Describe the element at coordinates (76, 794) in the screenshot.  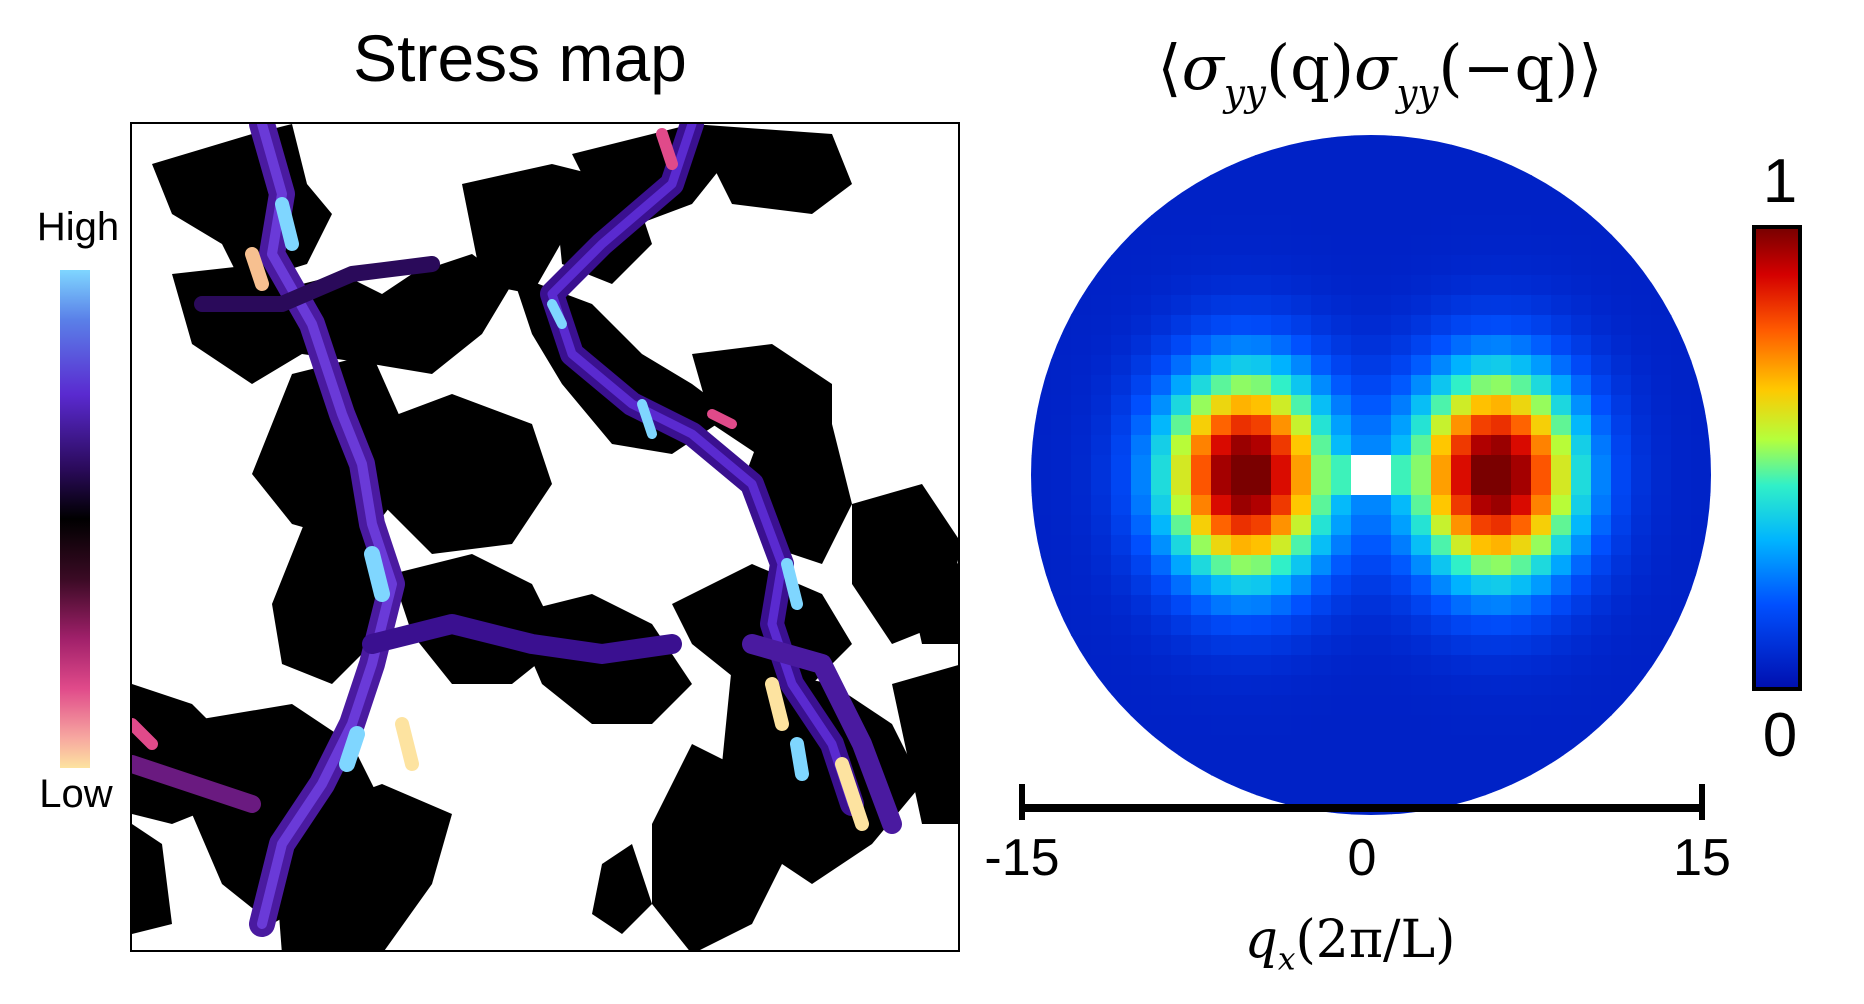
I see `colorbar-low-label: Low` at that location.